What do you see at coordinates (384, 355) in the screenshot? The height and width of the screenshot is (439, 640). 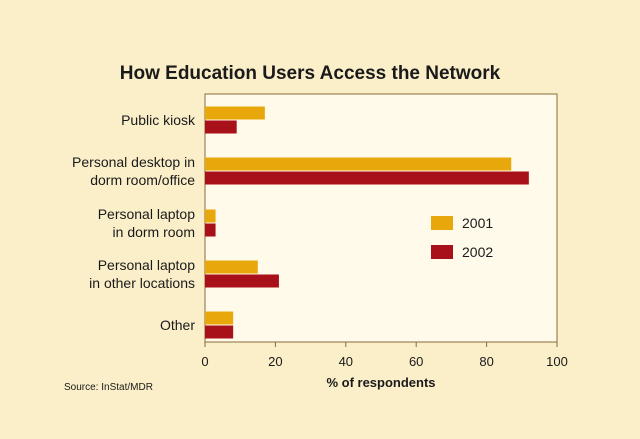 I see `x-axis-ticks: 0 20 40 60 80 100` at bounding box center [384, 355].